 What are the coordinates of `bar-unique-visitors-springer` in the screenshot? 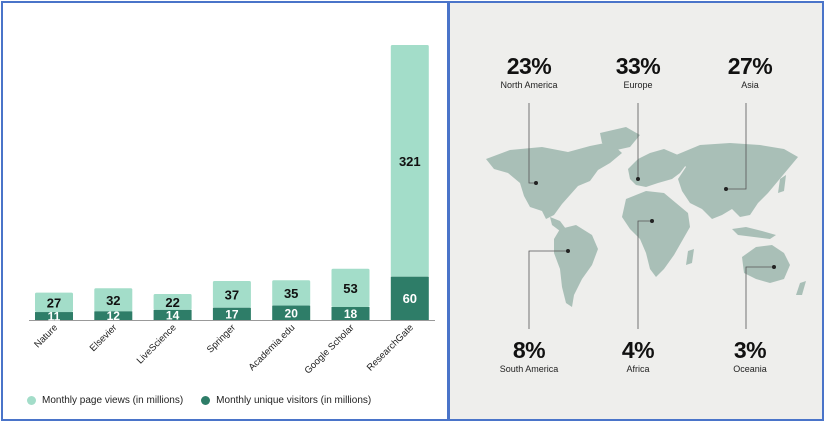 It's located at (231, 313).